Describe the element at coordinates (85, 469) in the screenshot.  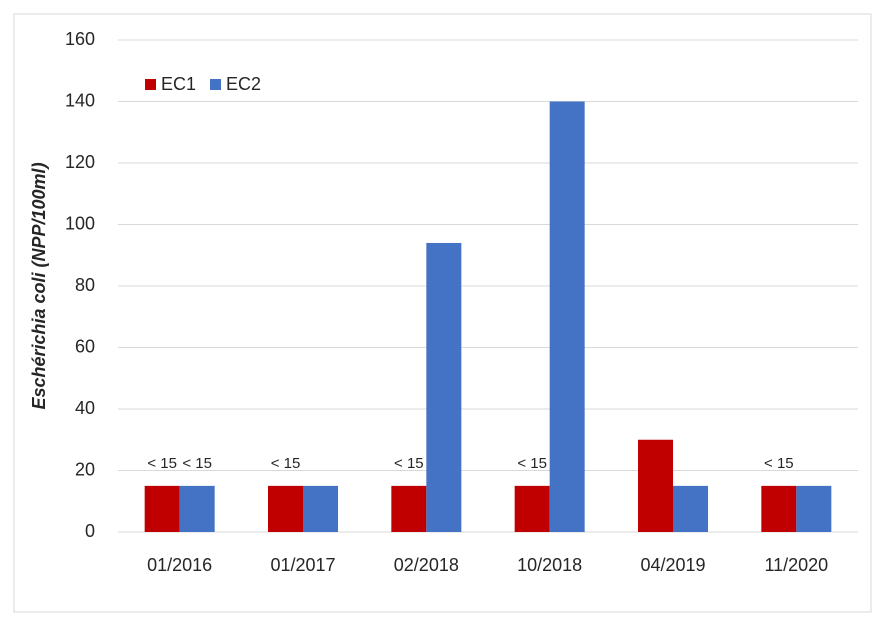
I see `y-tick-label: 20` at that location.